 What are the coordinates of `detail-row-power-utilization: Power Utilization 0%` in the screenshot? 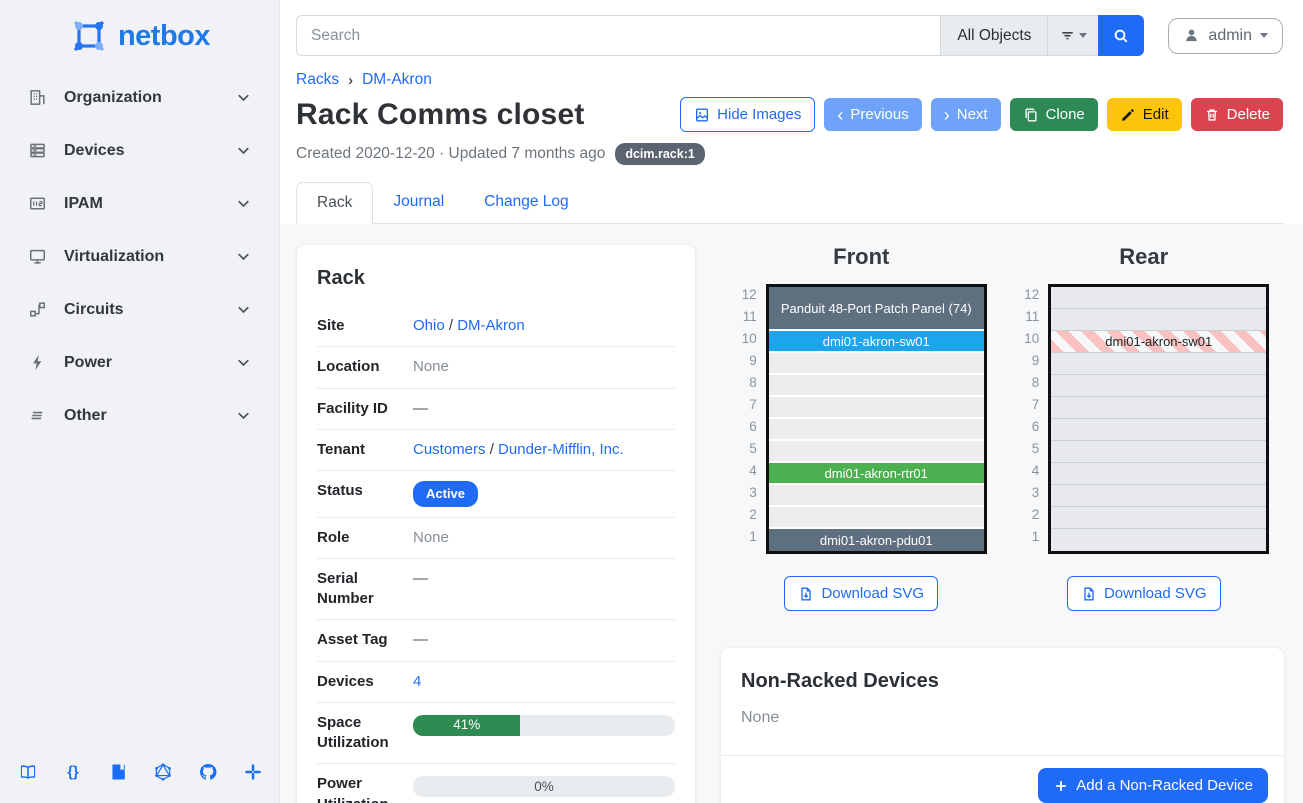 It's located at (496, 783).